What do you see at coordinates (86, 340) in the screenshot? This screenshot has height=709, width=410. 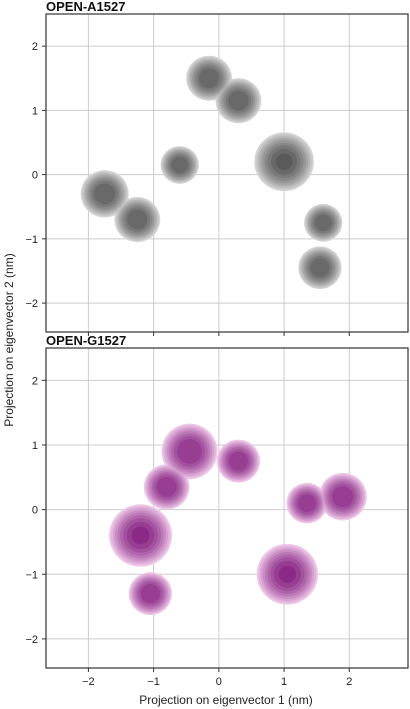 I see `panel-title-bottom: OPEN-G1527` at bounding box center [86, 340].